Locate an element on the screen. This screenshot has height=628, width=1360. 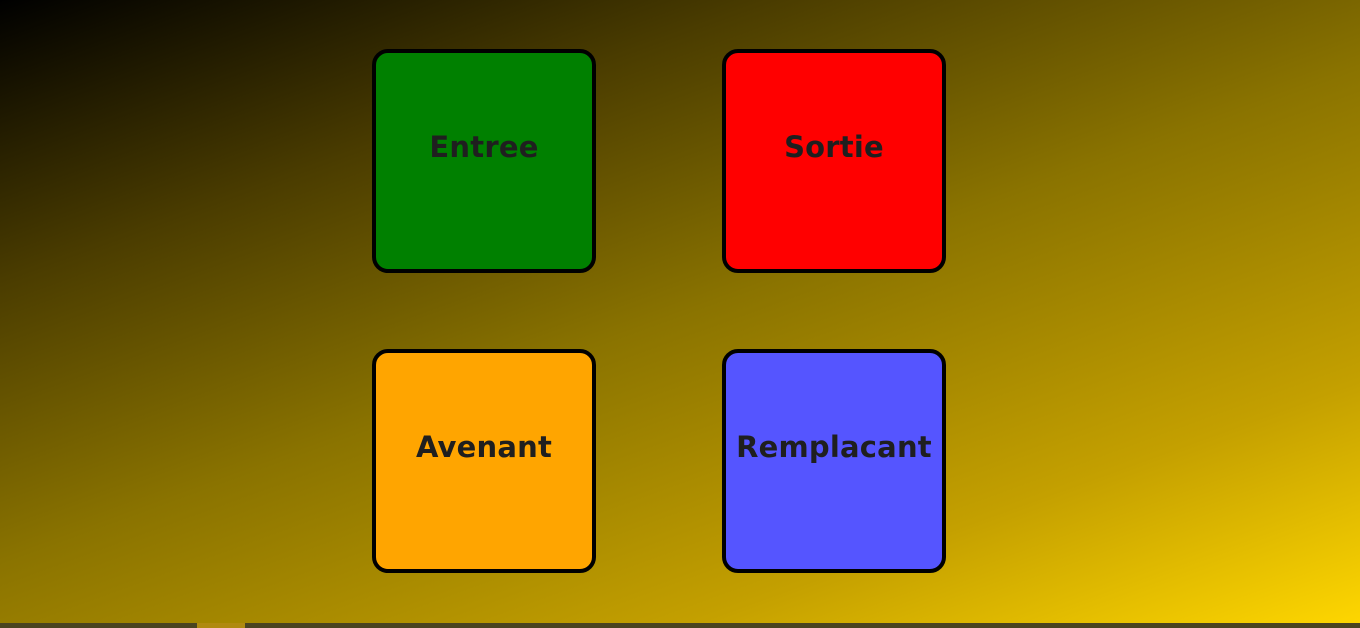
avenant-button: Avenant is located at coordinates (484, 461).